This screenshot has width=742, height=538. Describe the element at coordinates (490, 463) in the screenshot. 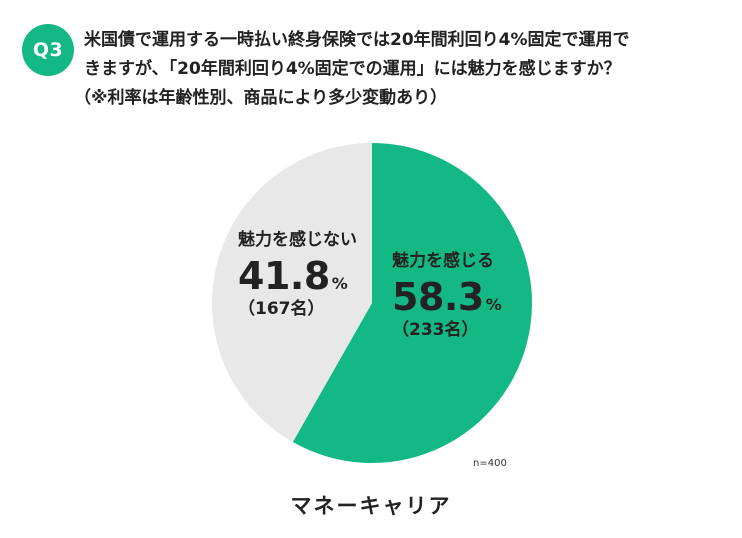

I see `sample-size-note: n=400` at that location.